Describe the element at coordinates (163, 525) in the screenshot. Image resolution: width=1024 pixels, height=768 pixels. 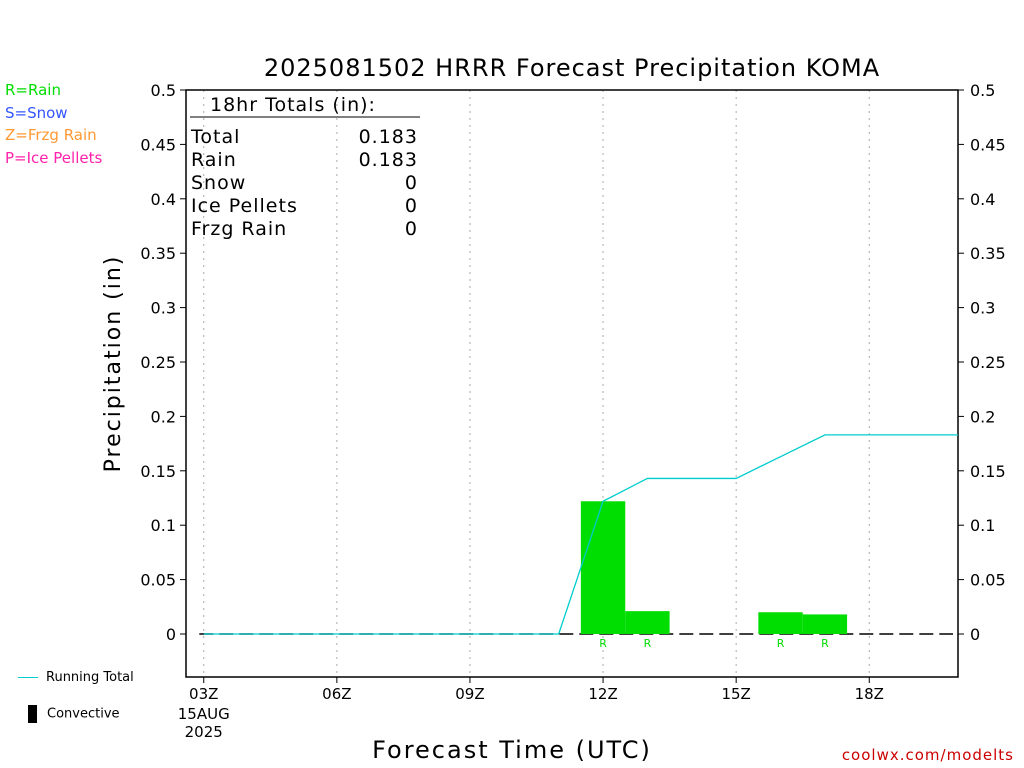
I see `y-tick-label-left: 0.1` at that location.